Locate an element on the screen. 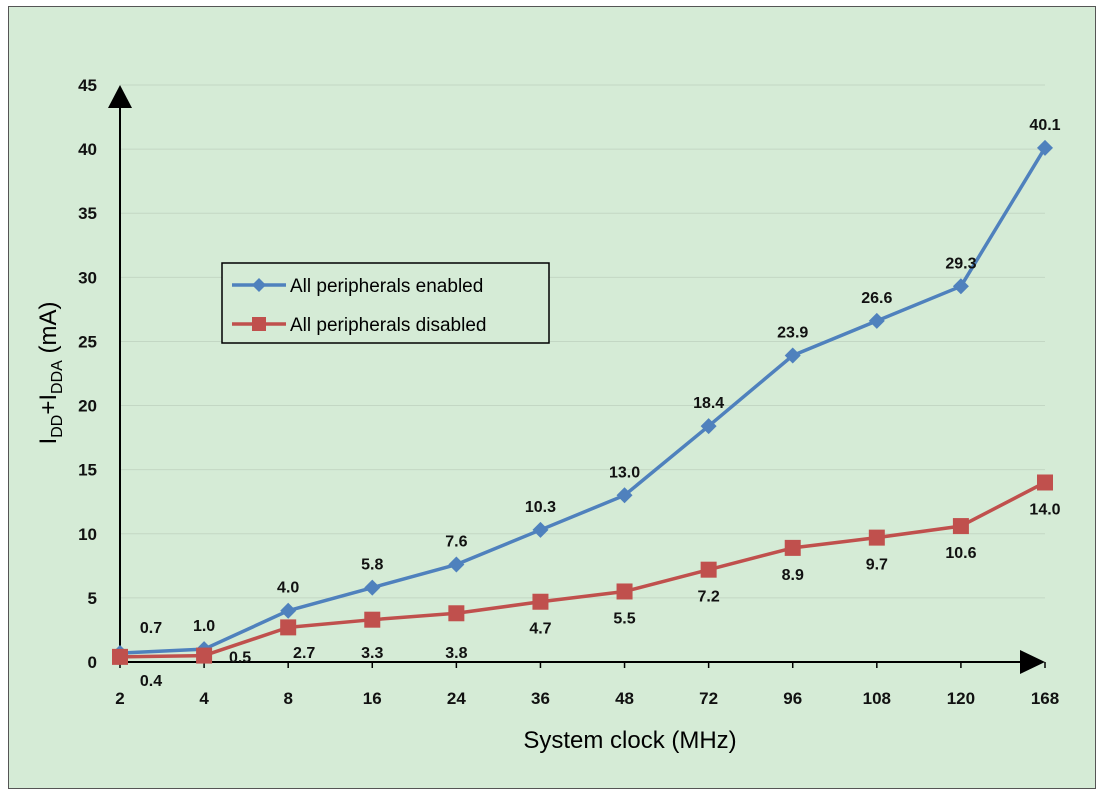 The image size is (1100, 793). y-tick-label: 10 is located at coordinates (87, 534).